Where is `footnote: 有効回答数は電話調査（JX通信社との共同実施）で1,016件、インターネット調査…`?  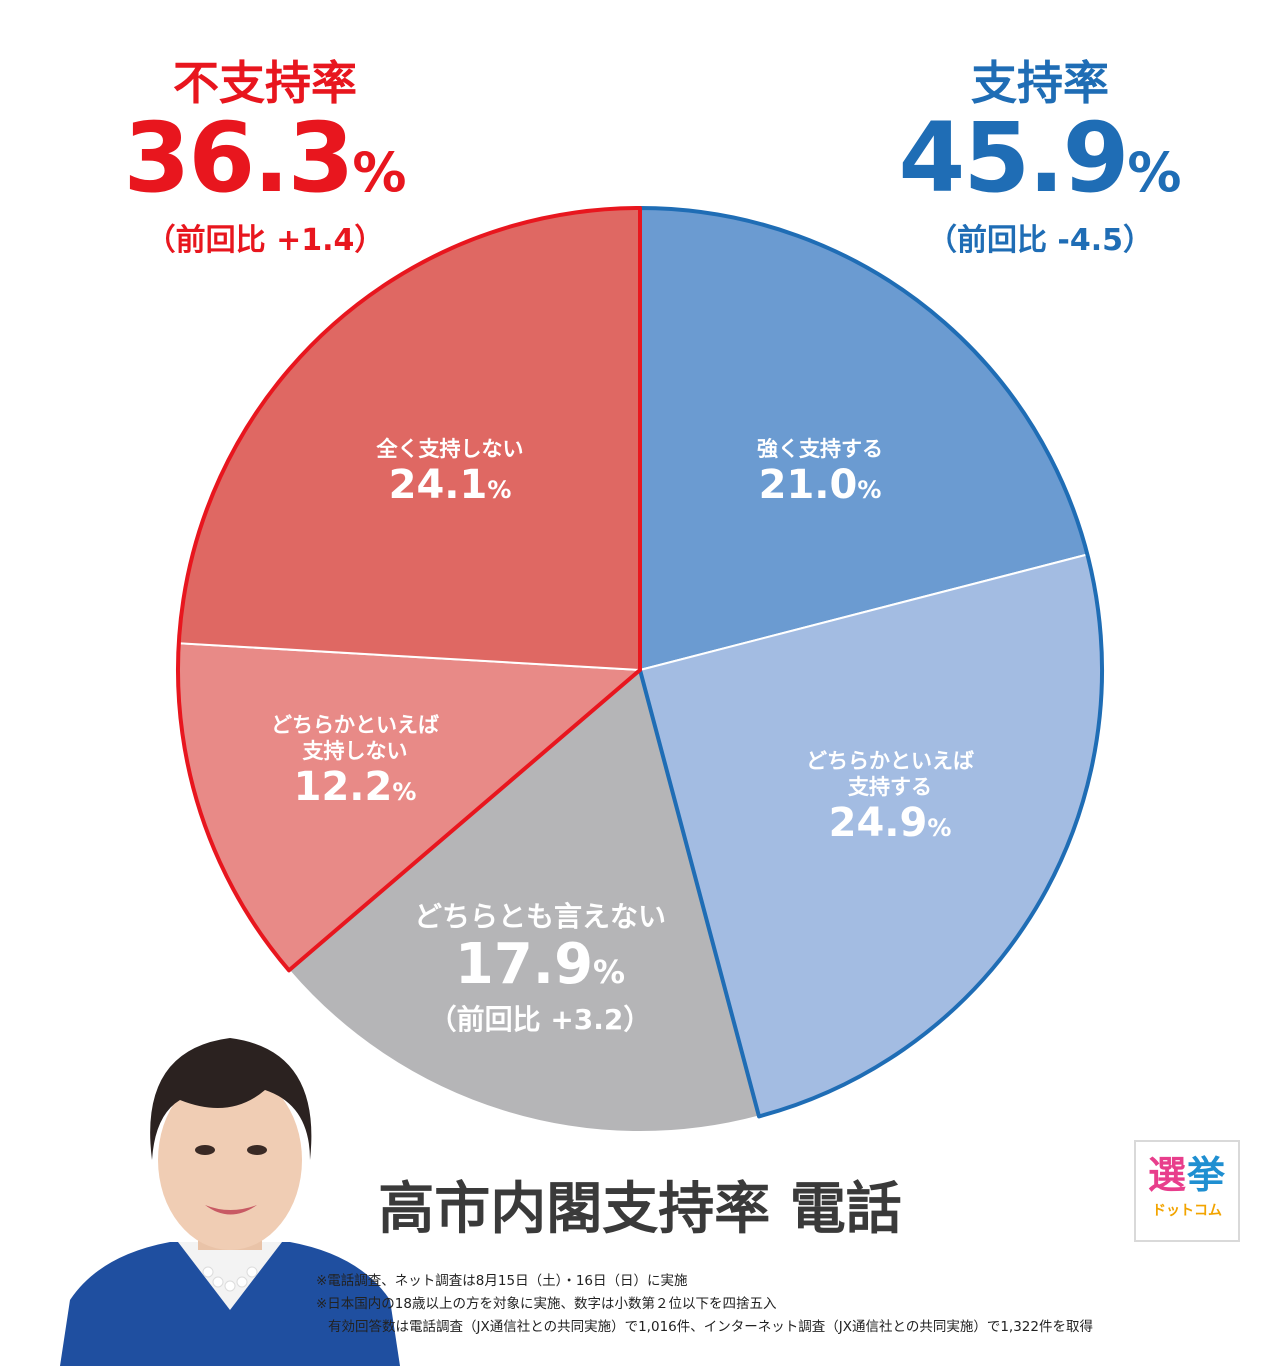
footnote: 有効回答数は電話調査（JX通信社との共同実施）で1,016件、インターネット調査… is located at coordinates (710, 1327).